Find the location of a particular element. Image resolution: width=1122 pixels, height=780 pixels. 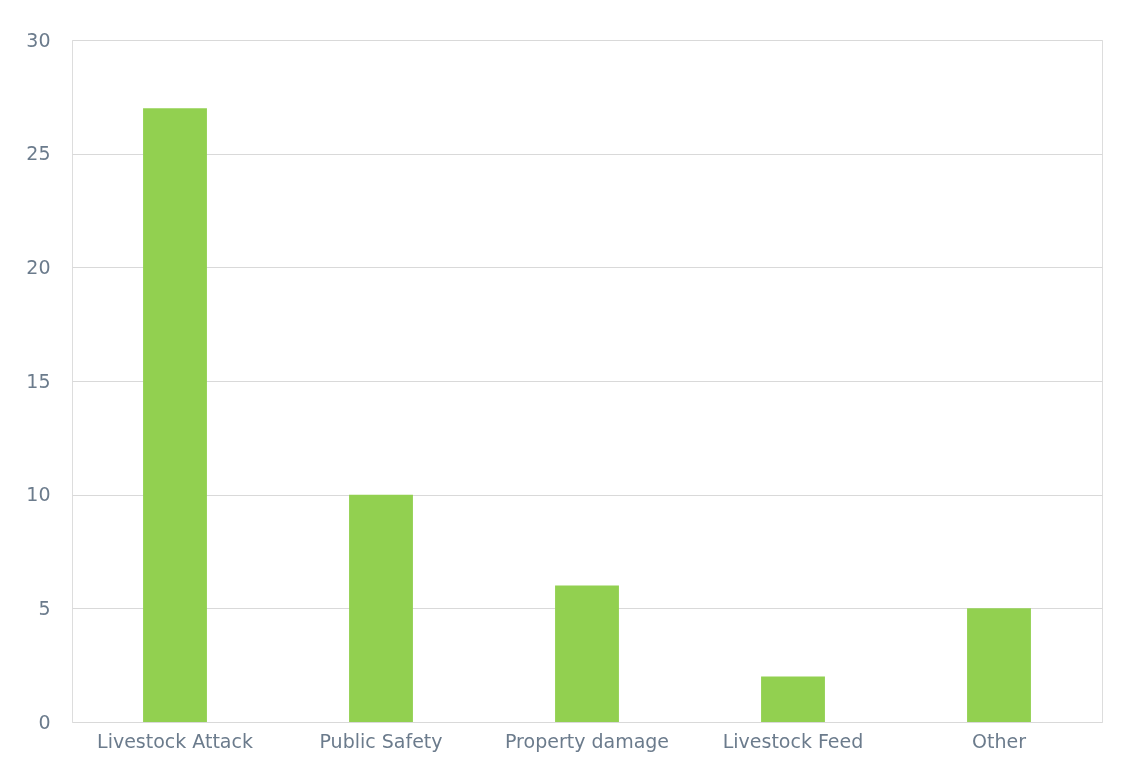

x-tick-label: Property damage is located at coordinates (587, 740).